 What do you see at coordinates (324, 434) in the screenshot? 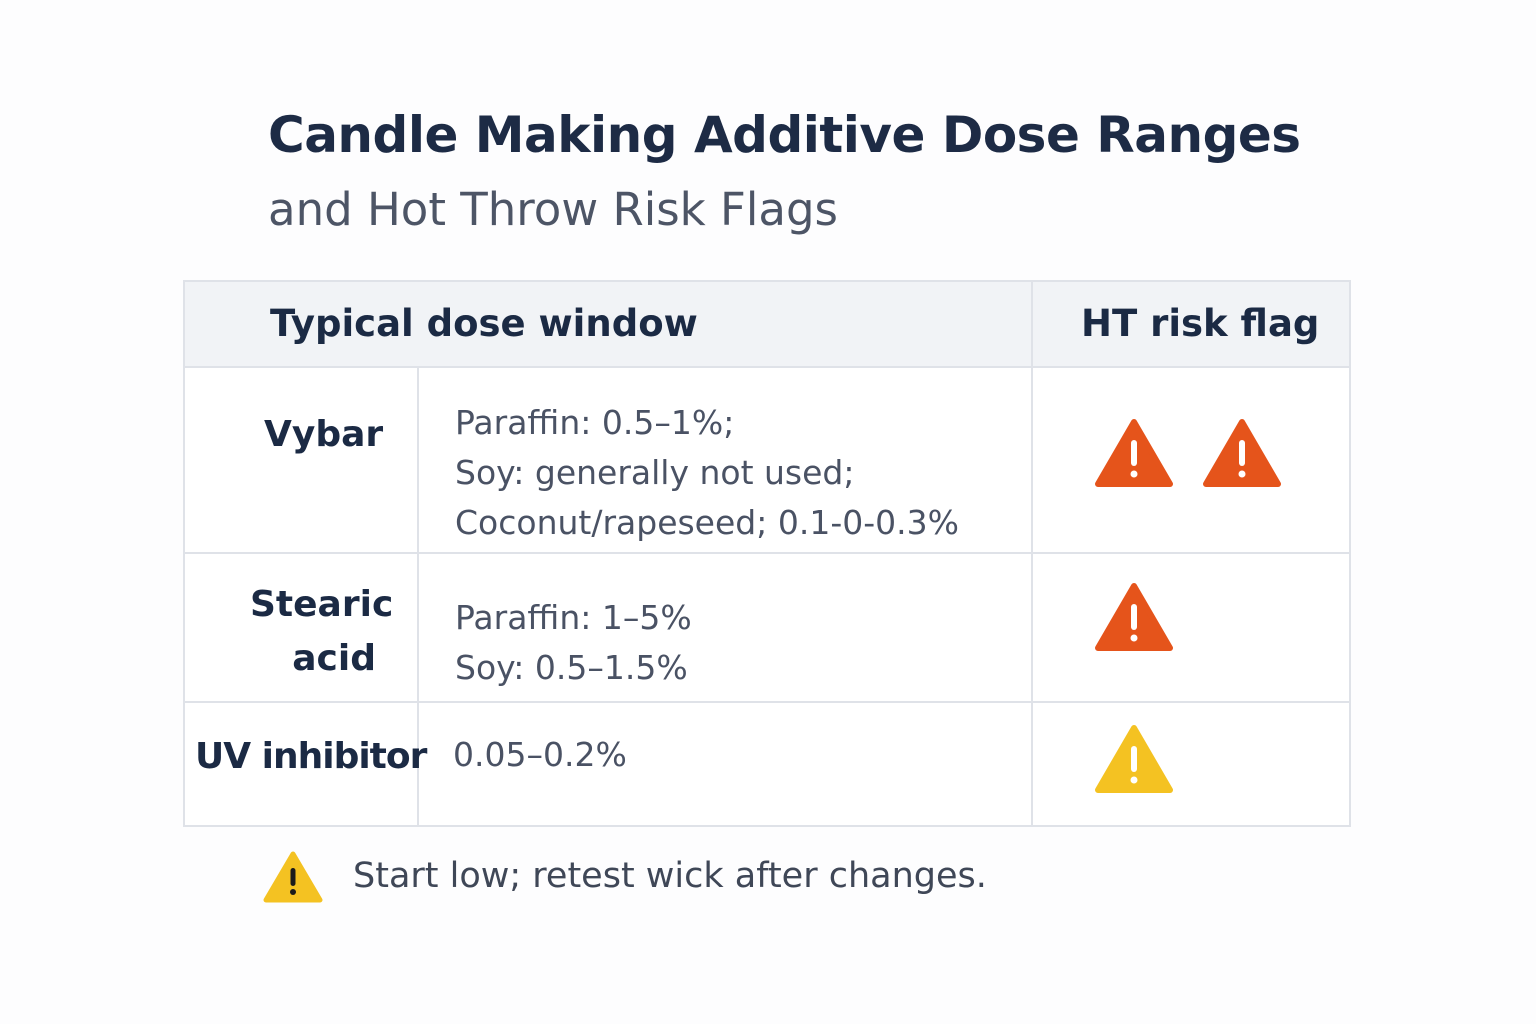
I see `row-name-vybar: Vybar` at bounding box center [324, 434].